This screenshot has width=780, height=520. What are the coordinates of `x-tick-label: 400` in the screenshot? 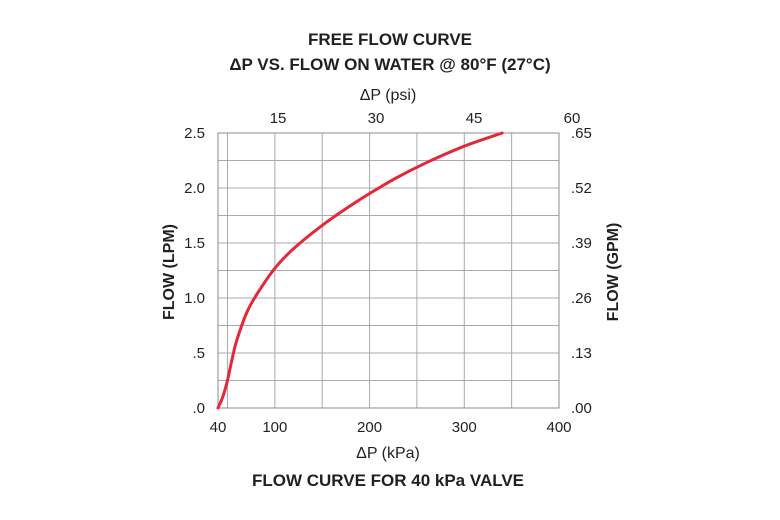 It's located at (558, 427).